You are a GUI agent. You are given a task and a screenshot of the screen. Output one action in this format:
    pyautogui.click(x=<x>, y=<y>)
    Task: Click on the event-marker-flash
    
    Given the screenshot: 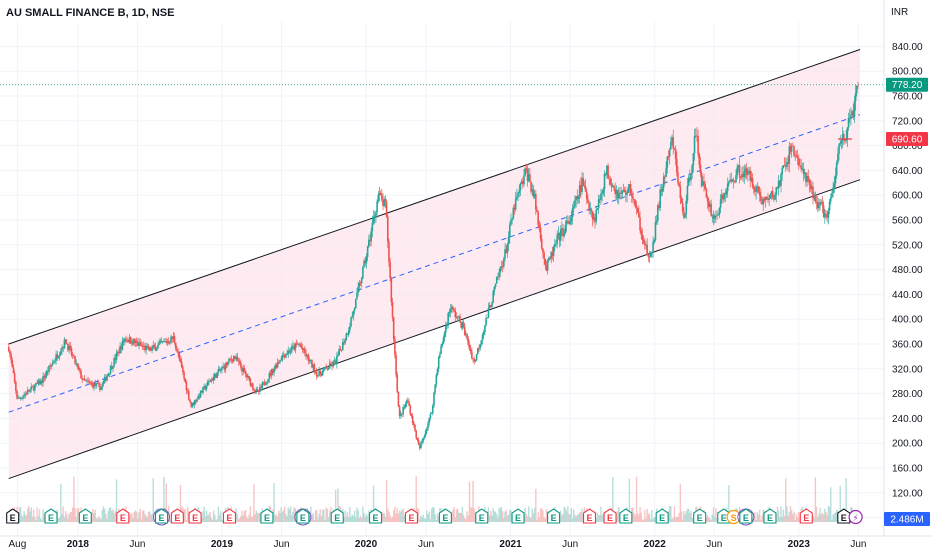 What is the action you would take?
    pyautogui.click(x=855, y=517)
    